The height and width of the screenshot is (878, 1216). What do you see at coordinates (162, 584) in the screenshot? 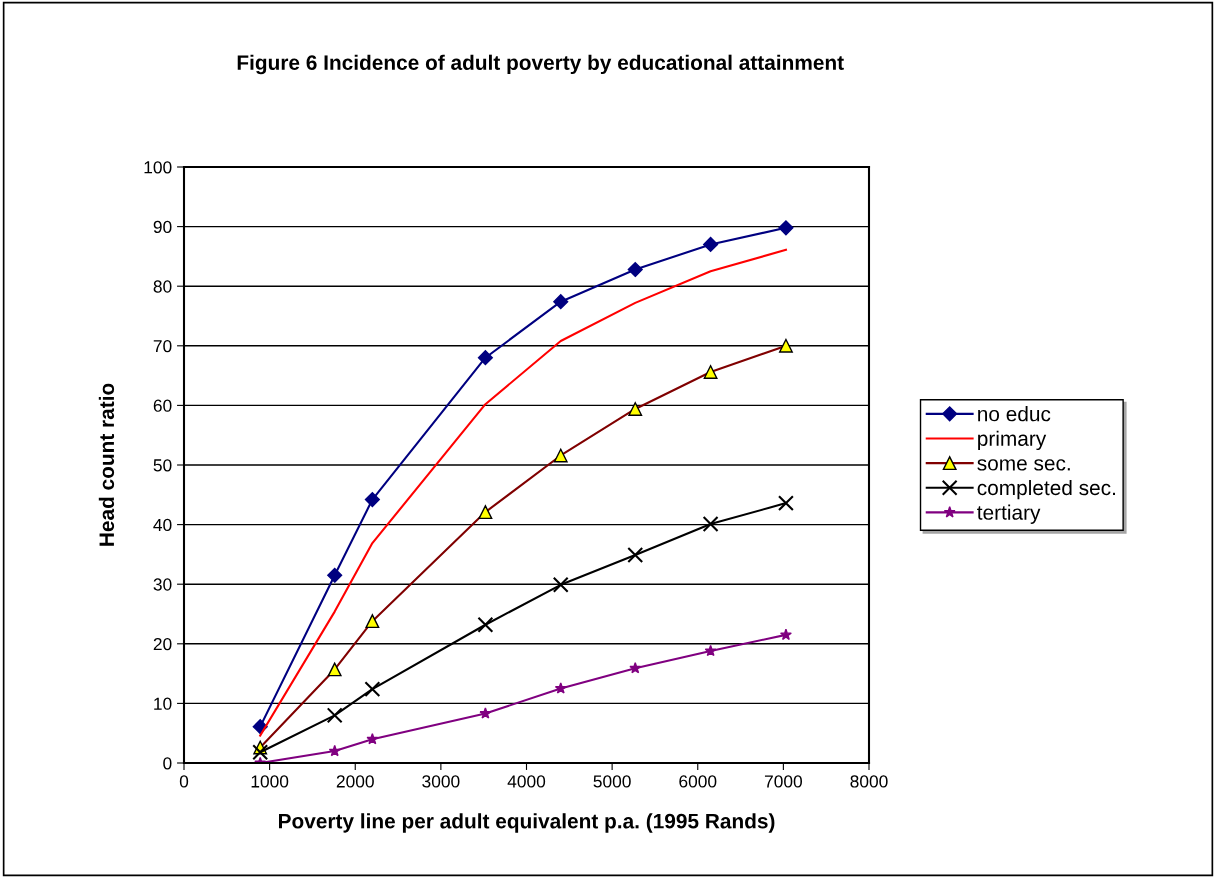
I see `y-tick-label: 30` at bounding box center [162, 584].